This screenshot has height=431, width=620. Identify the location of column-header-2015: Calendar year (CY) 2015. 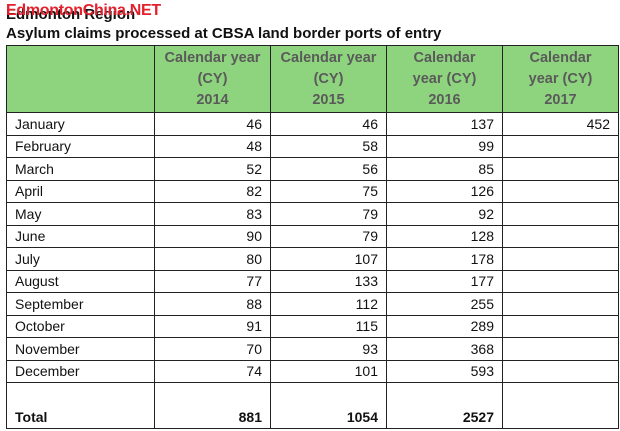
(328, 79).